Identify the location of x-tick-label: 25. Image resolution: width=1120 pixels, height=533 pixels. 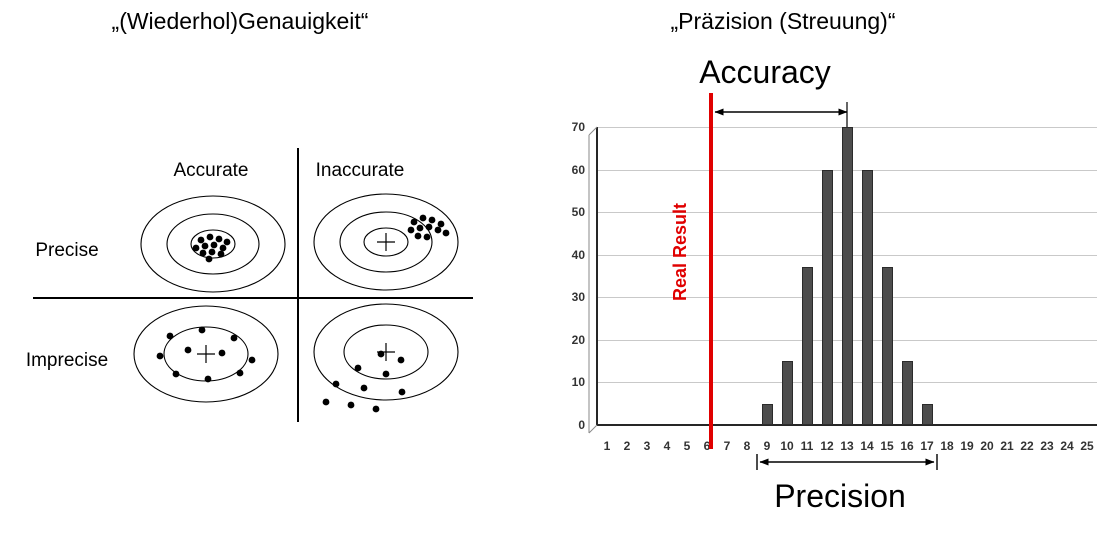
(1087, 446).